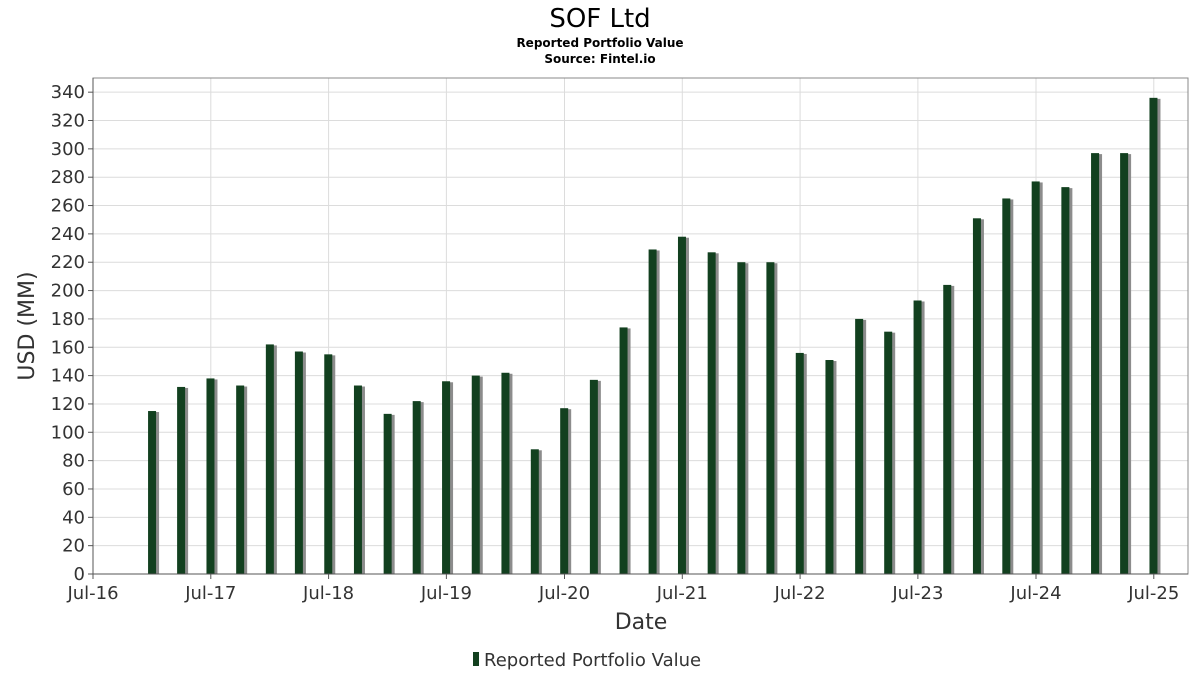  I want to click on y-tick-label: 240, so click(68, 234).